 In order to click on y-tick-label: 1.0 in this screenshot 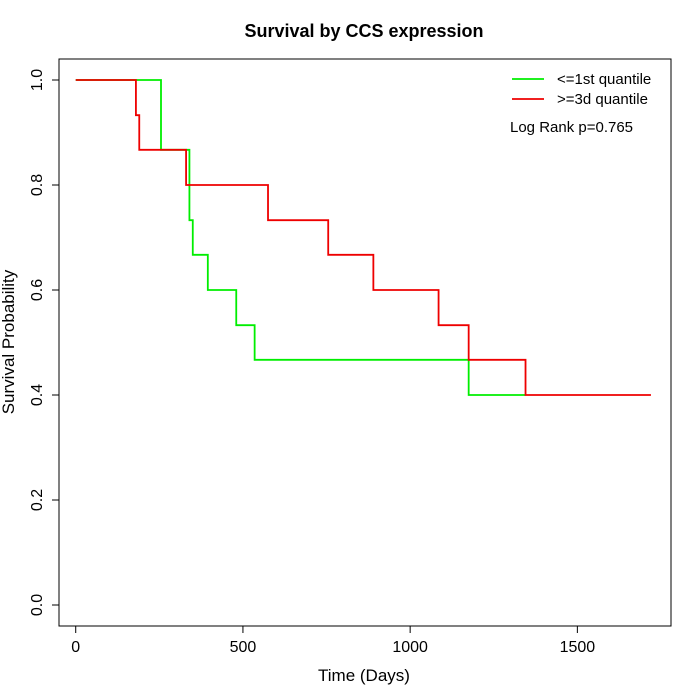, I will do `click(37, 80)`.